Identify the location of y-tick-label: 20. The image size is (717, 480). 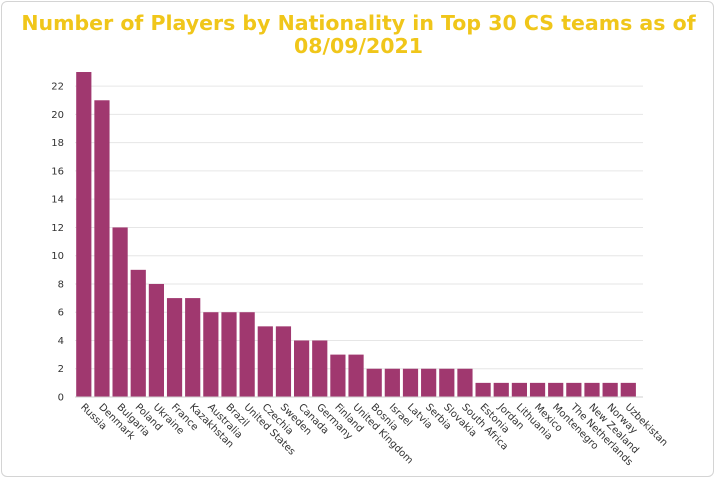
(57, 115).